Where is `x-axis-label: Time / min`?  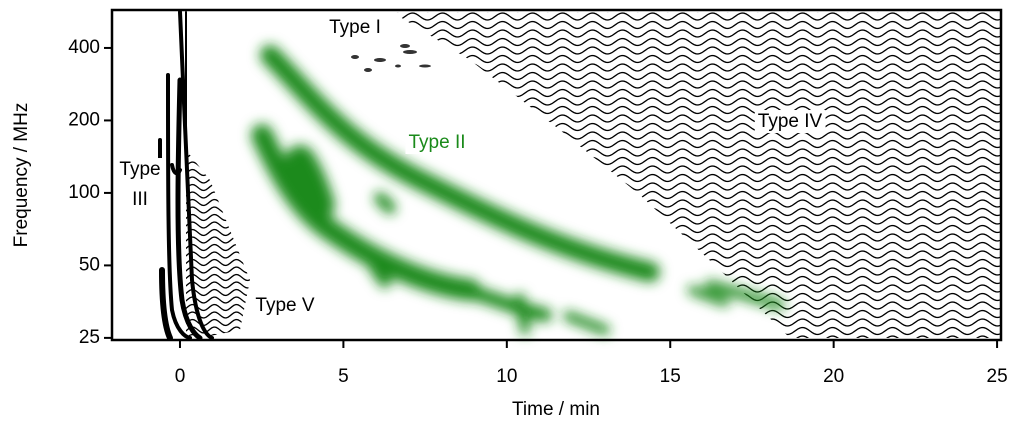
x-axis-label: Time / min is located at coordinates (556, 409).